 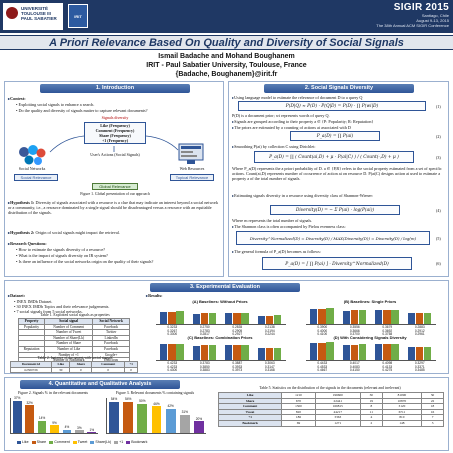 What do you see at coordinates (204, 330) in the screenshot?
I see `result-value: 0.2783` at bounding box center [204, 330].